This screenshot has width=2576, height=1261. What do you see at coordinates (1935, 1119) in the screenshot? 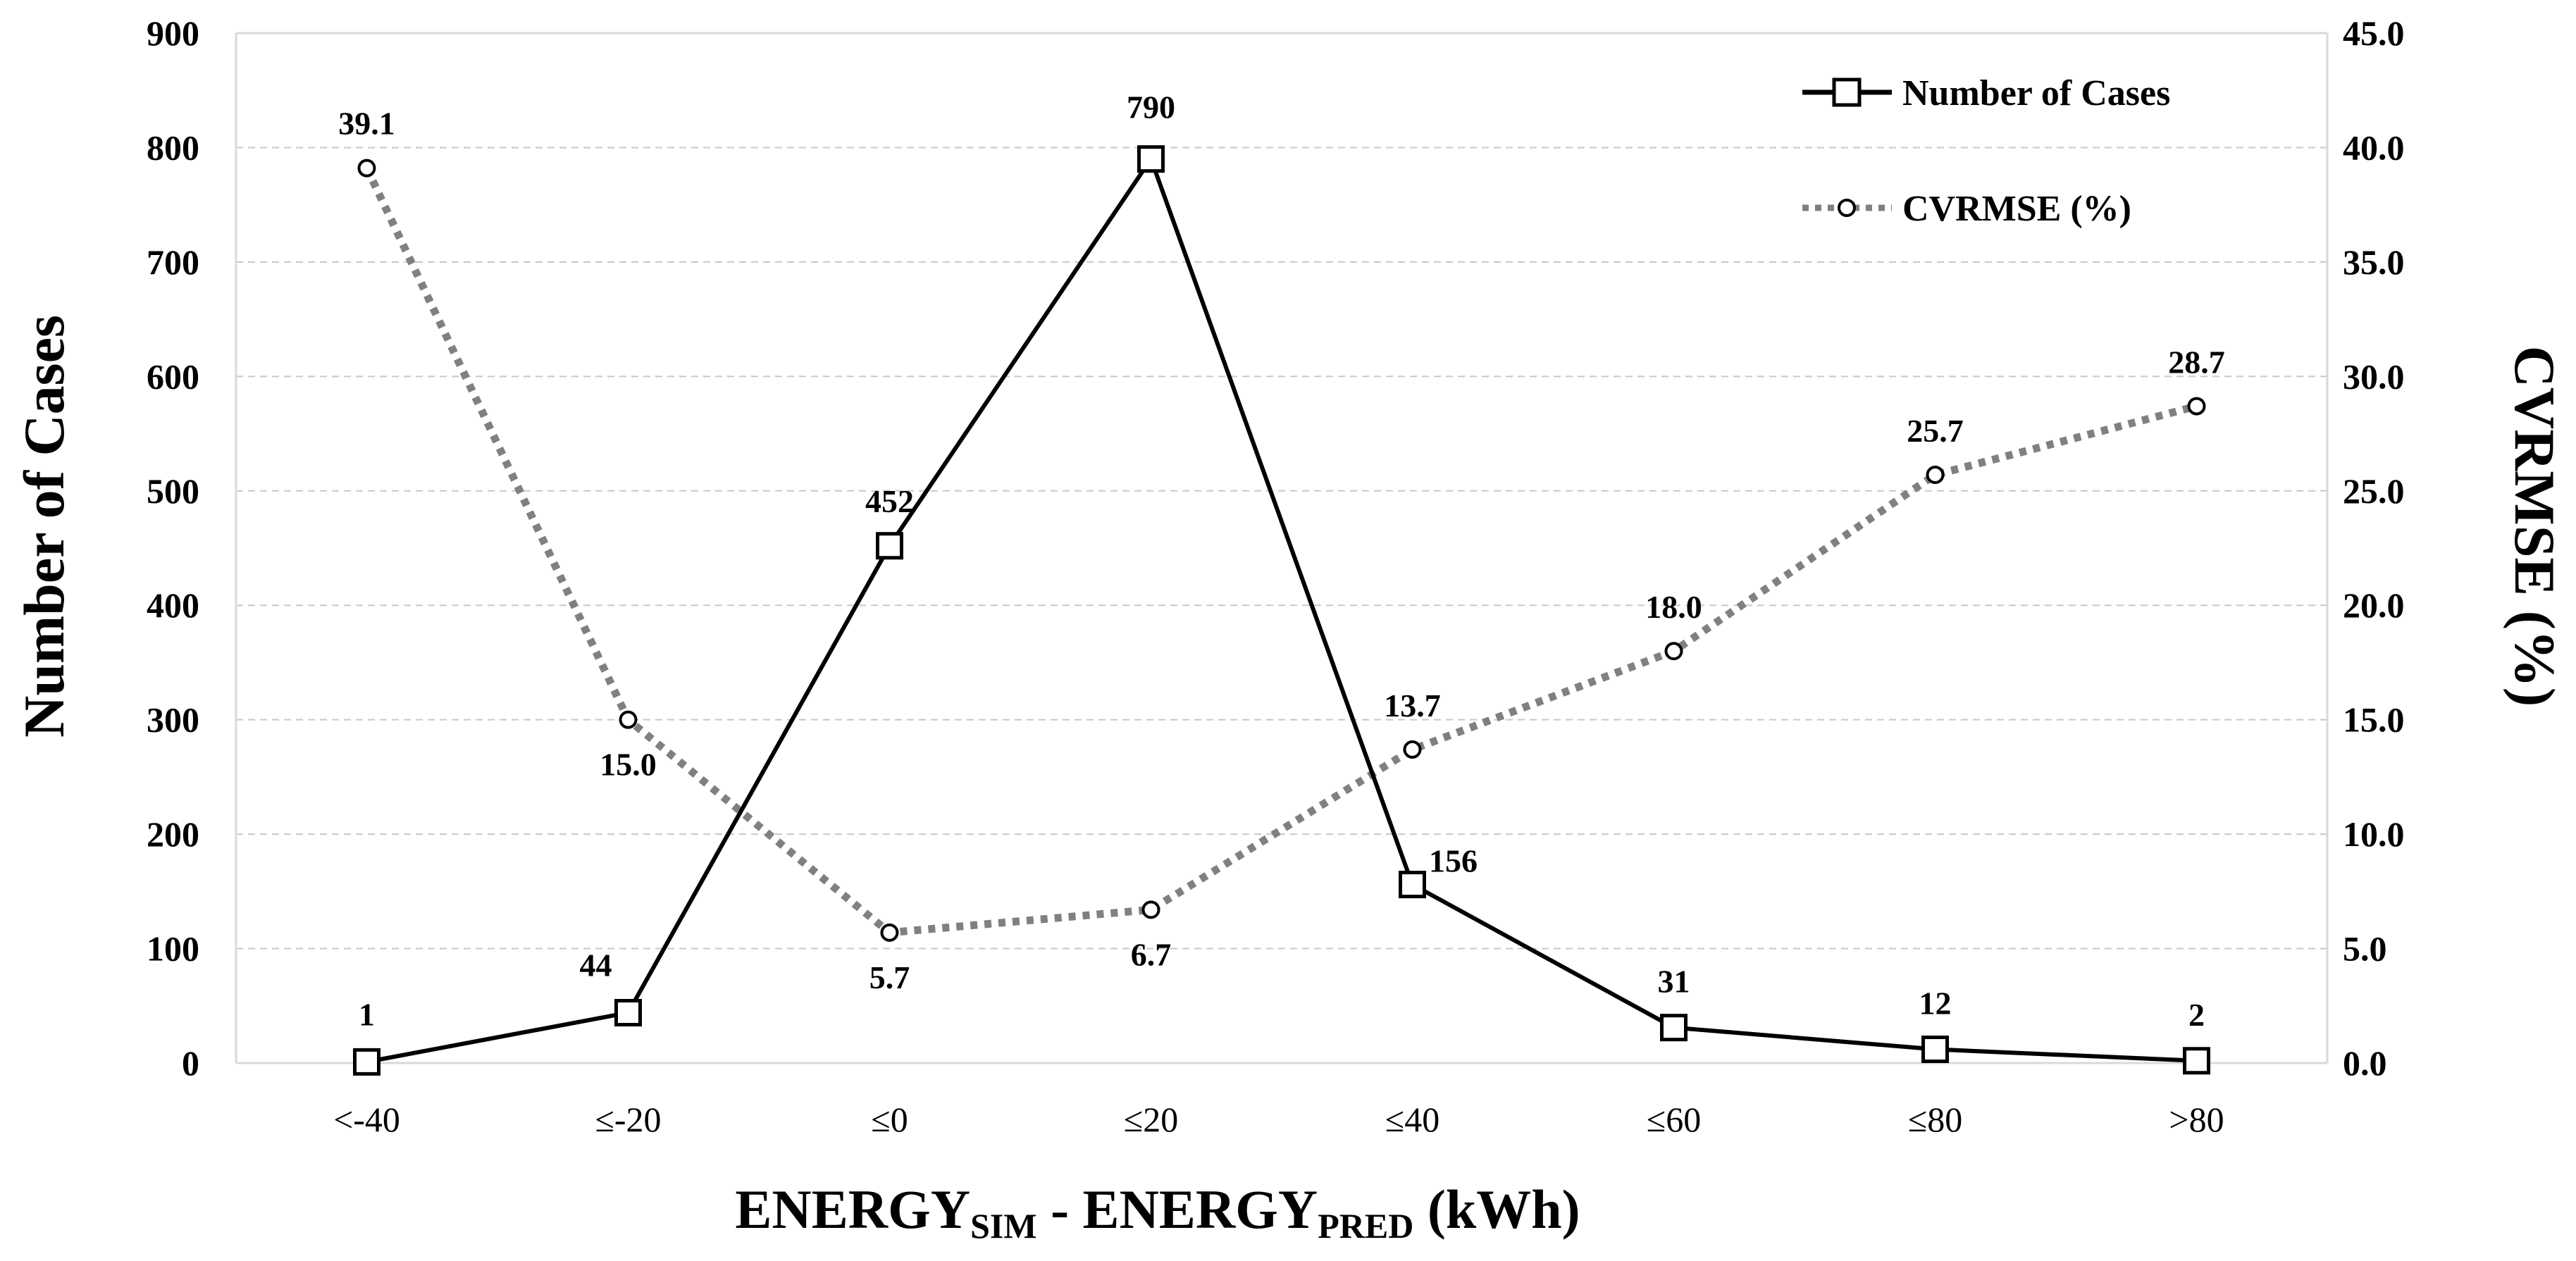
I see `x-tick-label: ≤80` at bounding box center [1935, 1119].